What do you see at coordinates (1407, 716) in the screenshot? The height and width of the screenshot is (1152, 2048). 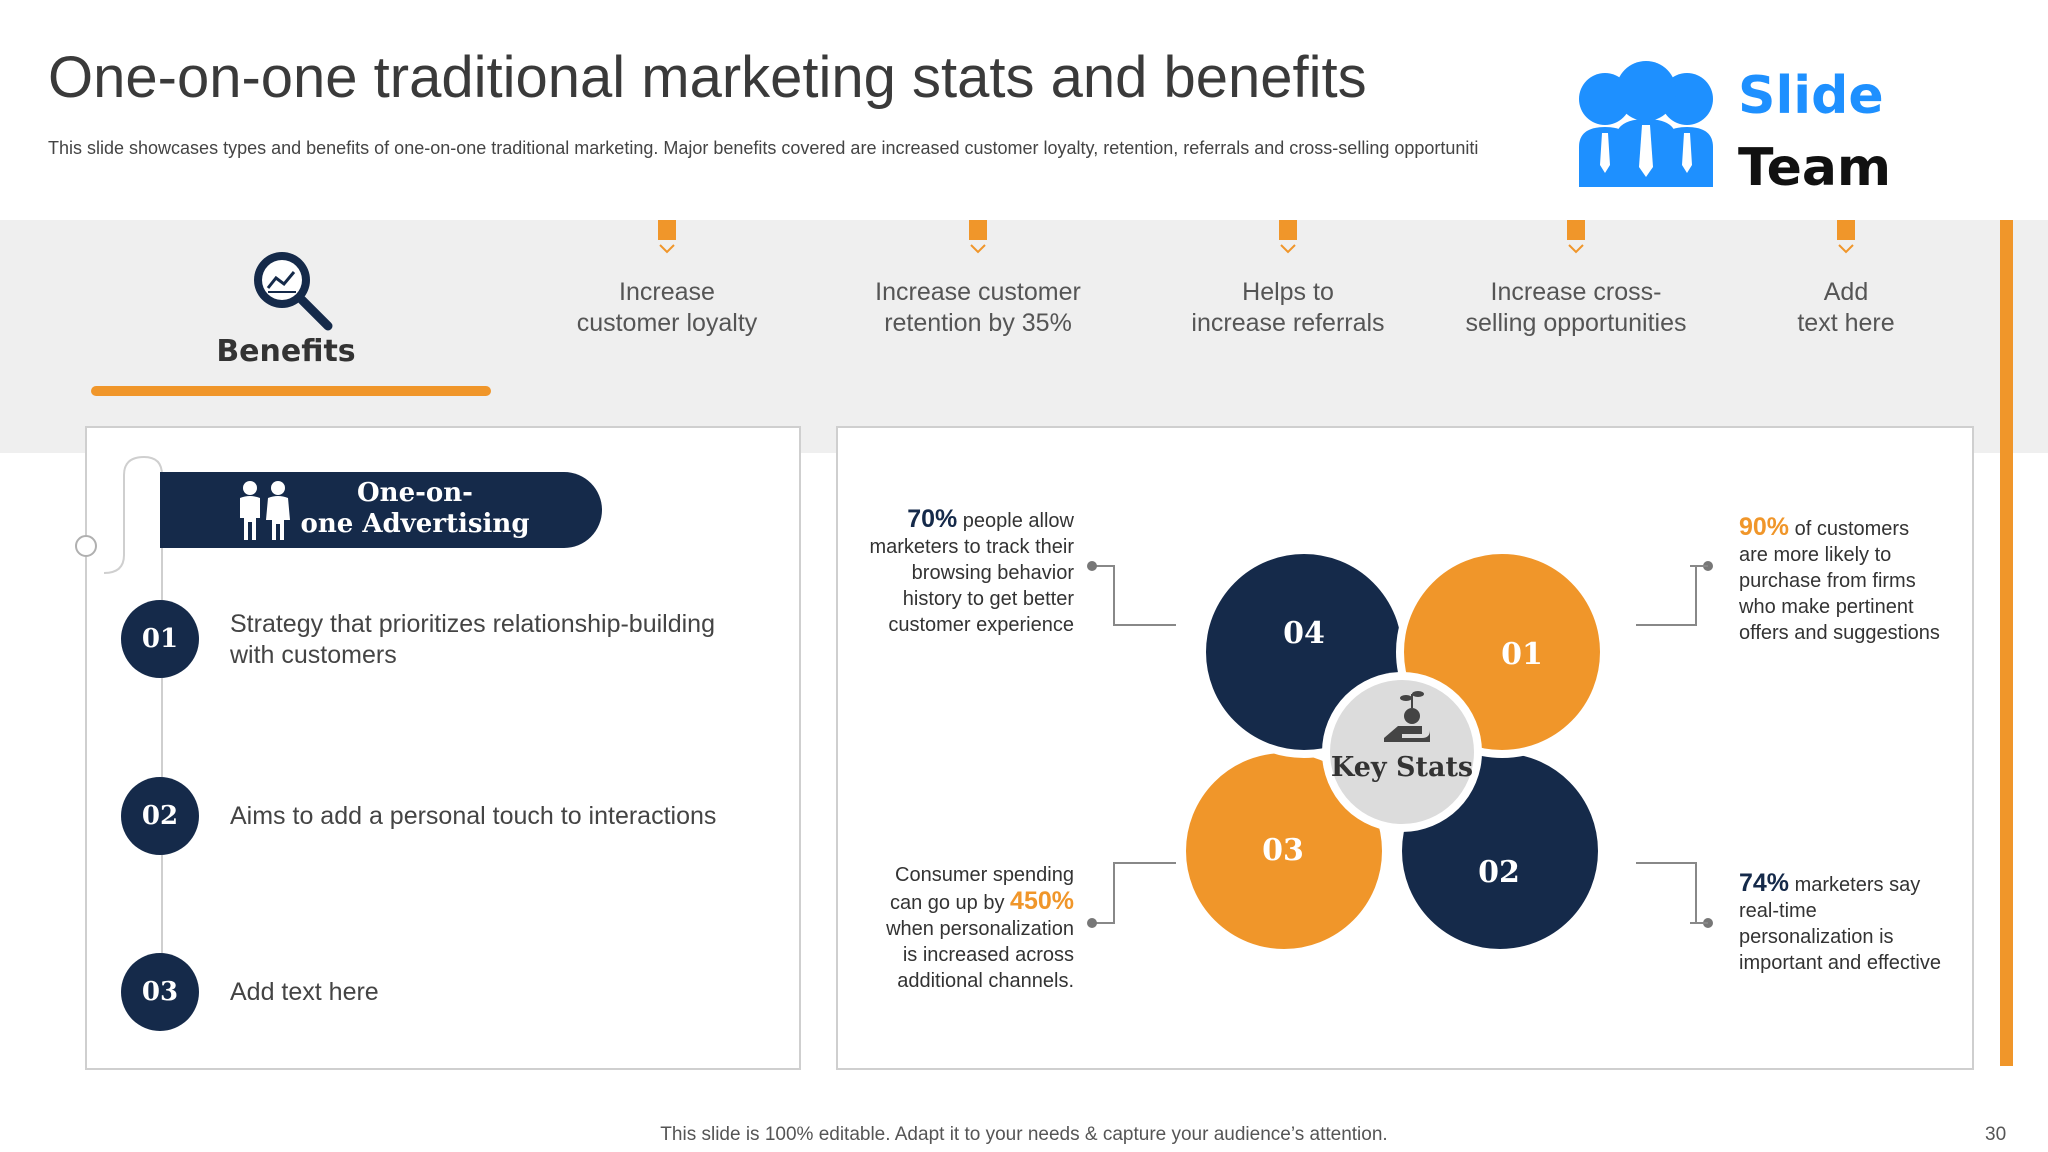 I see `money-plant-icon` at bounding box center [1407, 716].